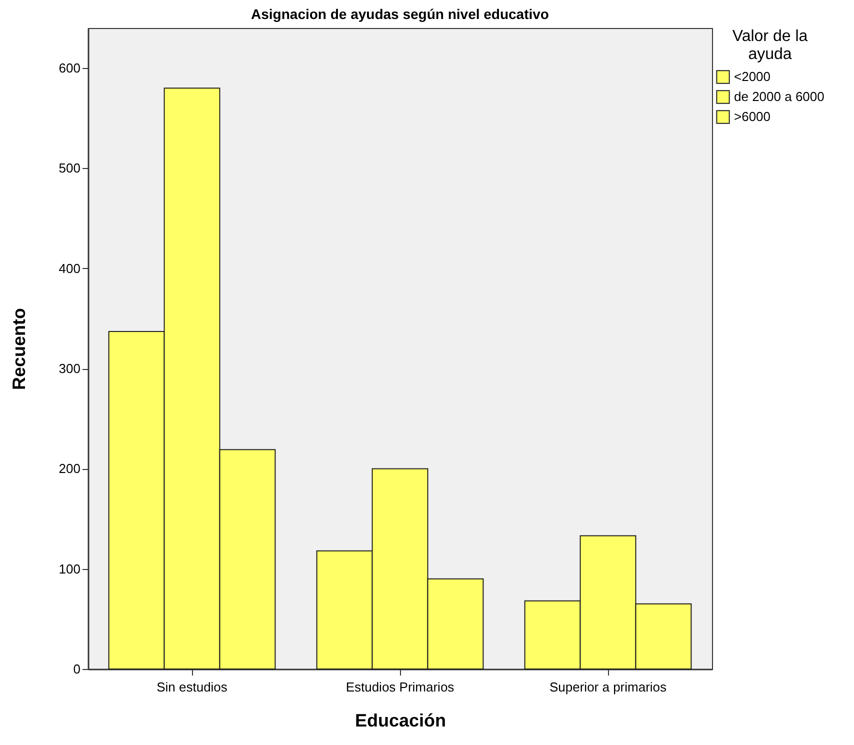 This screenshot has height=745, width=854. What do you see at coordinates (192, 687) in the screenshot?
I see `x-tick-label: Sin estudios` at bounding box center [192, 687].